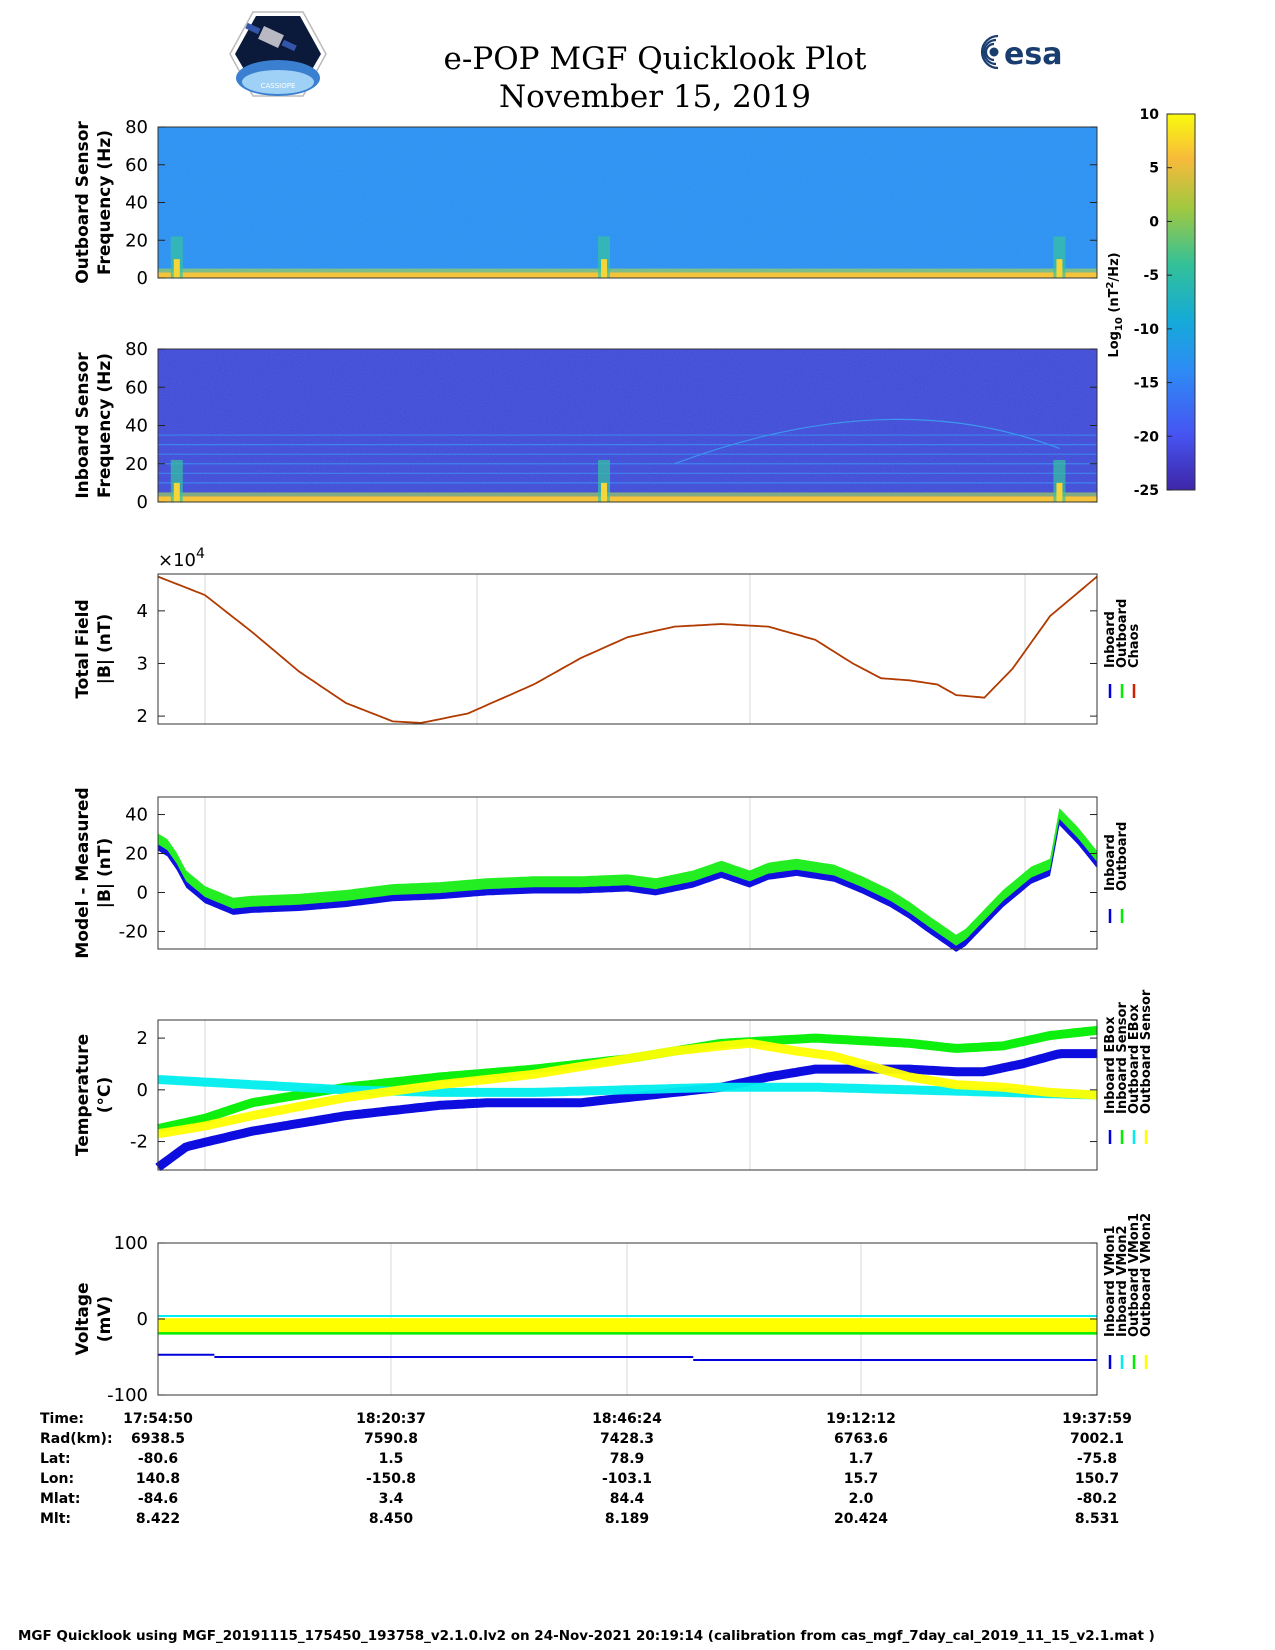 The width and height of the screenshot is (1275, 1650). Describe the element at coordinates (861, 1439) in the screenshot. I see `ephemeris-cell-3-1: 6763.6` at that location.